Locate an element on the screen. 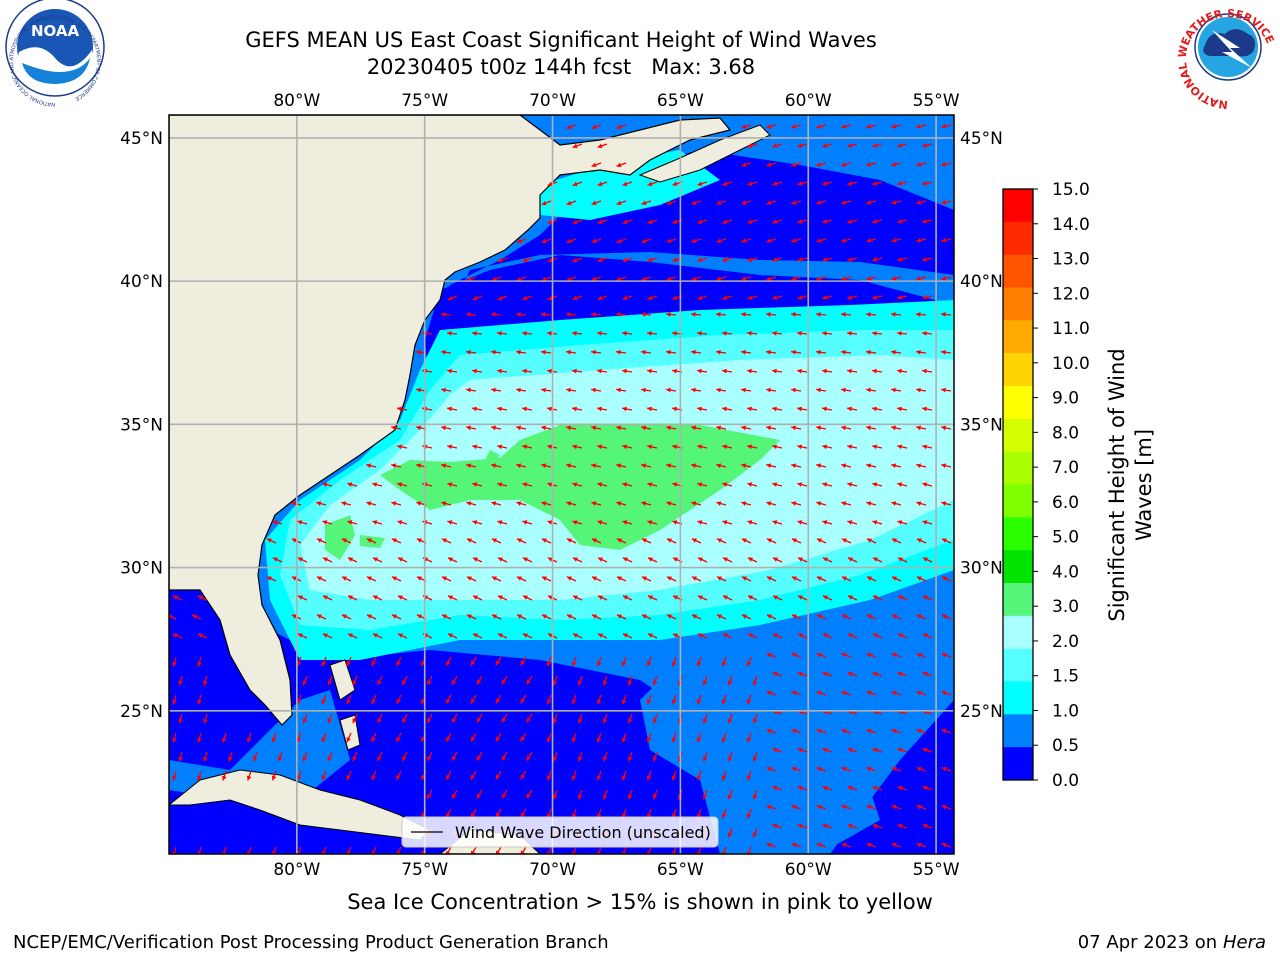 Image resolution: width=1280 pixels, height=960 pixels. lon-tick-label-bottom: 60°W is located at coordinates (808, 870).